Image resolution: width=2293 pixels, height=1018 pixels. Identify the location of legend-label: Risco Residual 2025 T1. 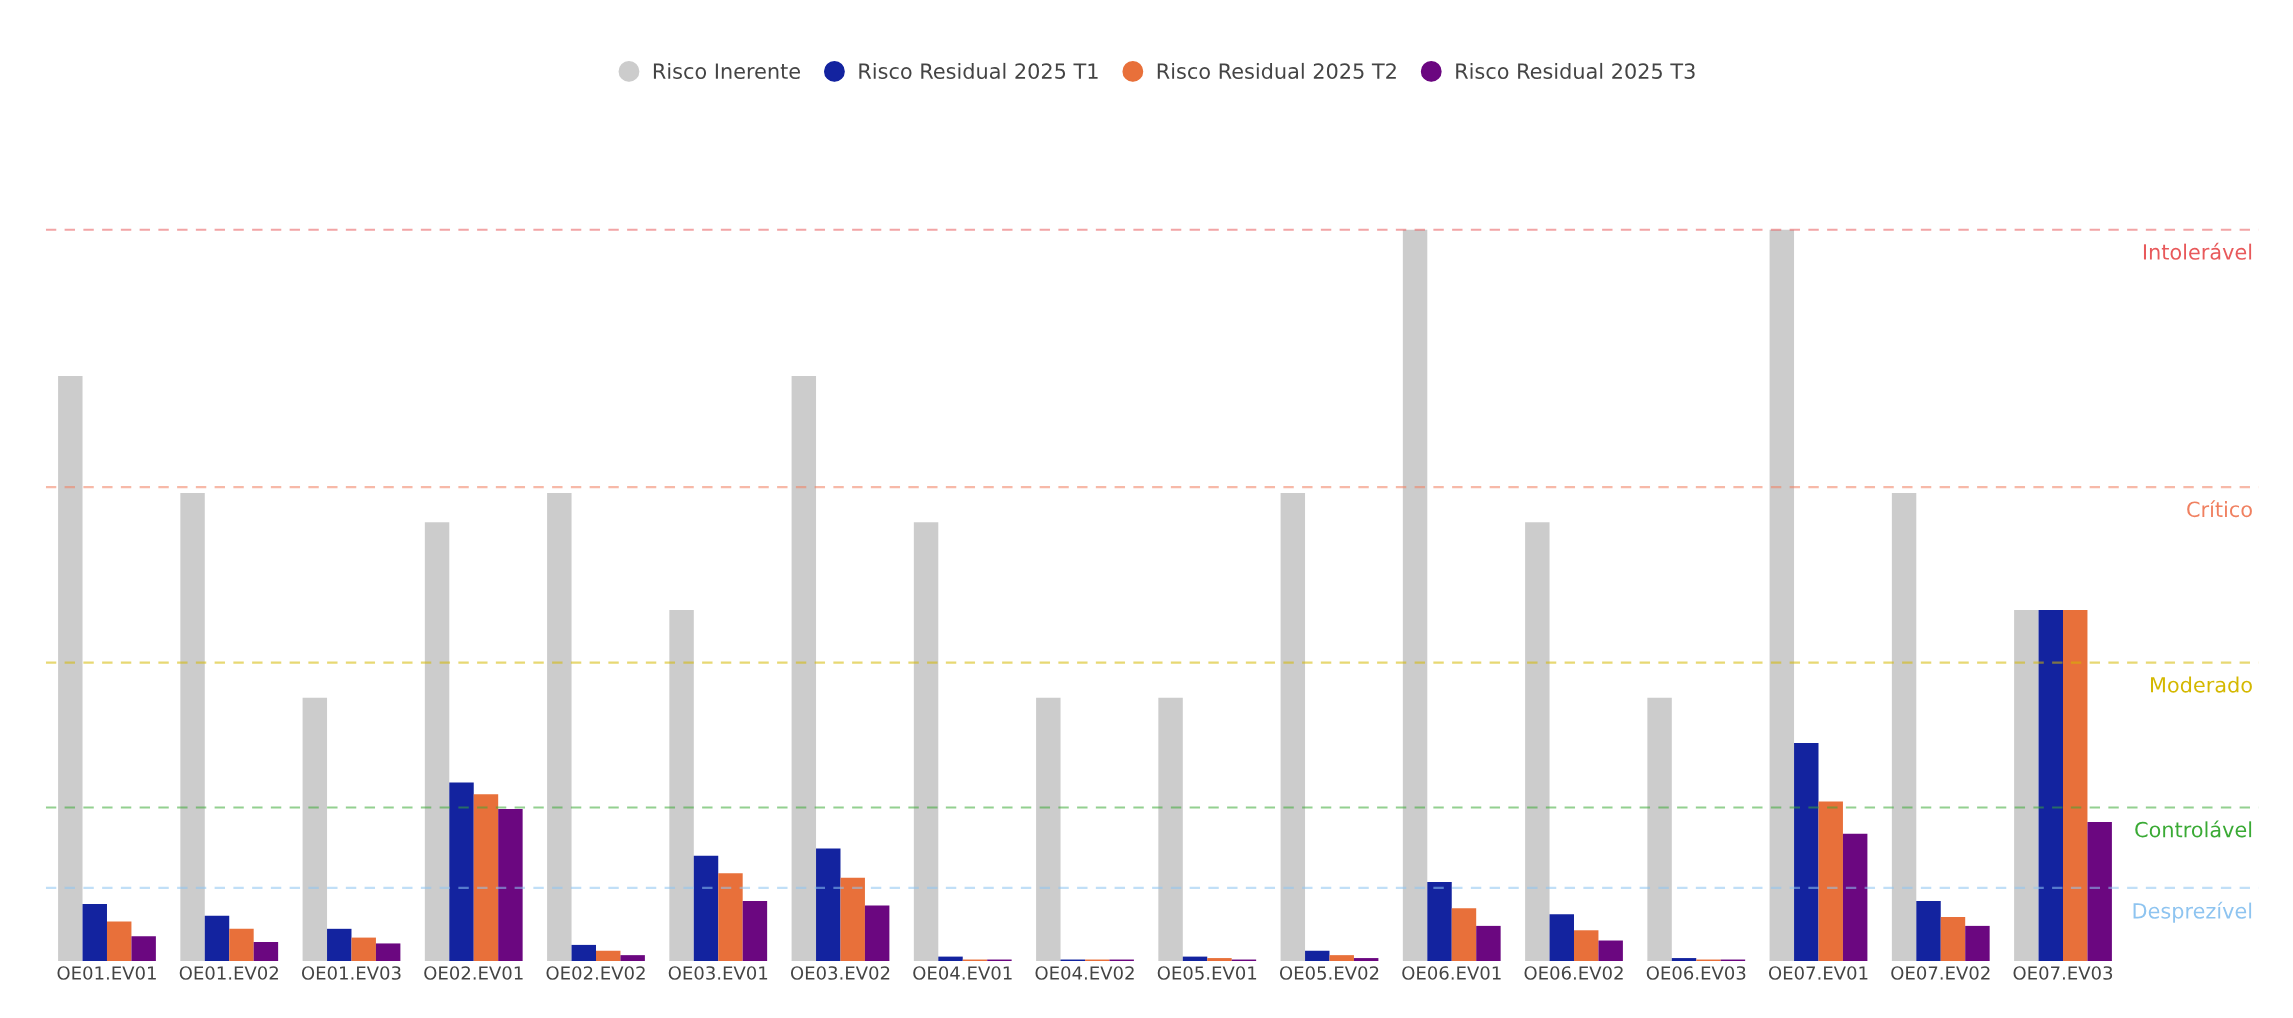
(978, 71).